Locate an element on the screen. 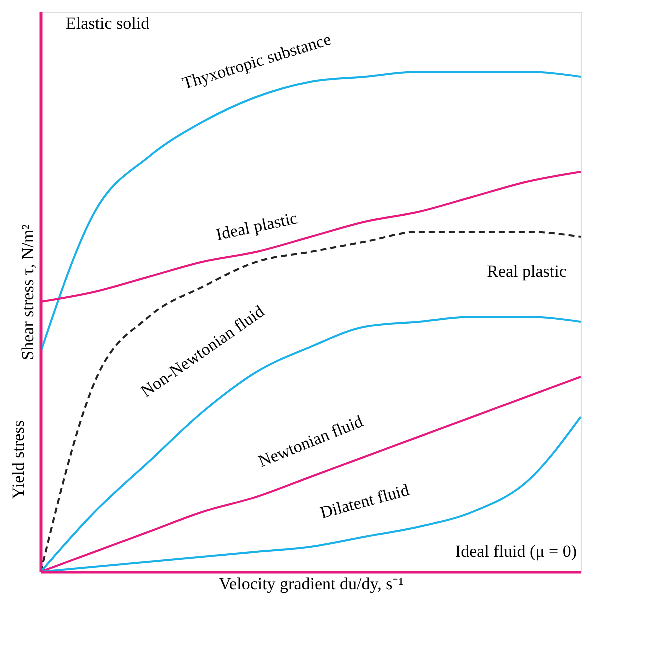 The height and width of the screenshot is (656, 647). series-label: Ideal fluid (μ = 0) is located at coordinates (516, 551).